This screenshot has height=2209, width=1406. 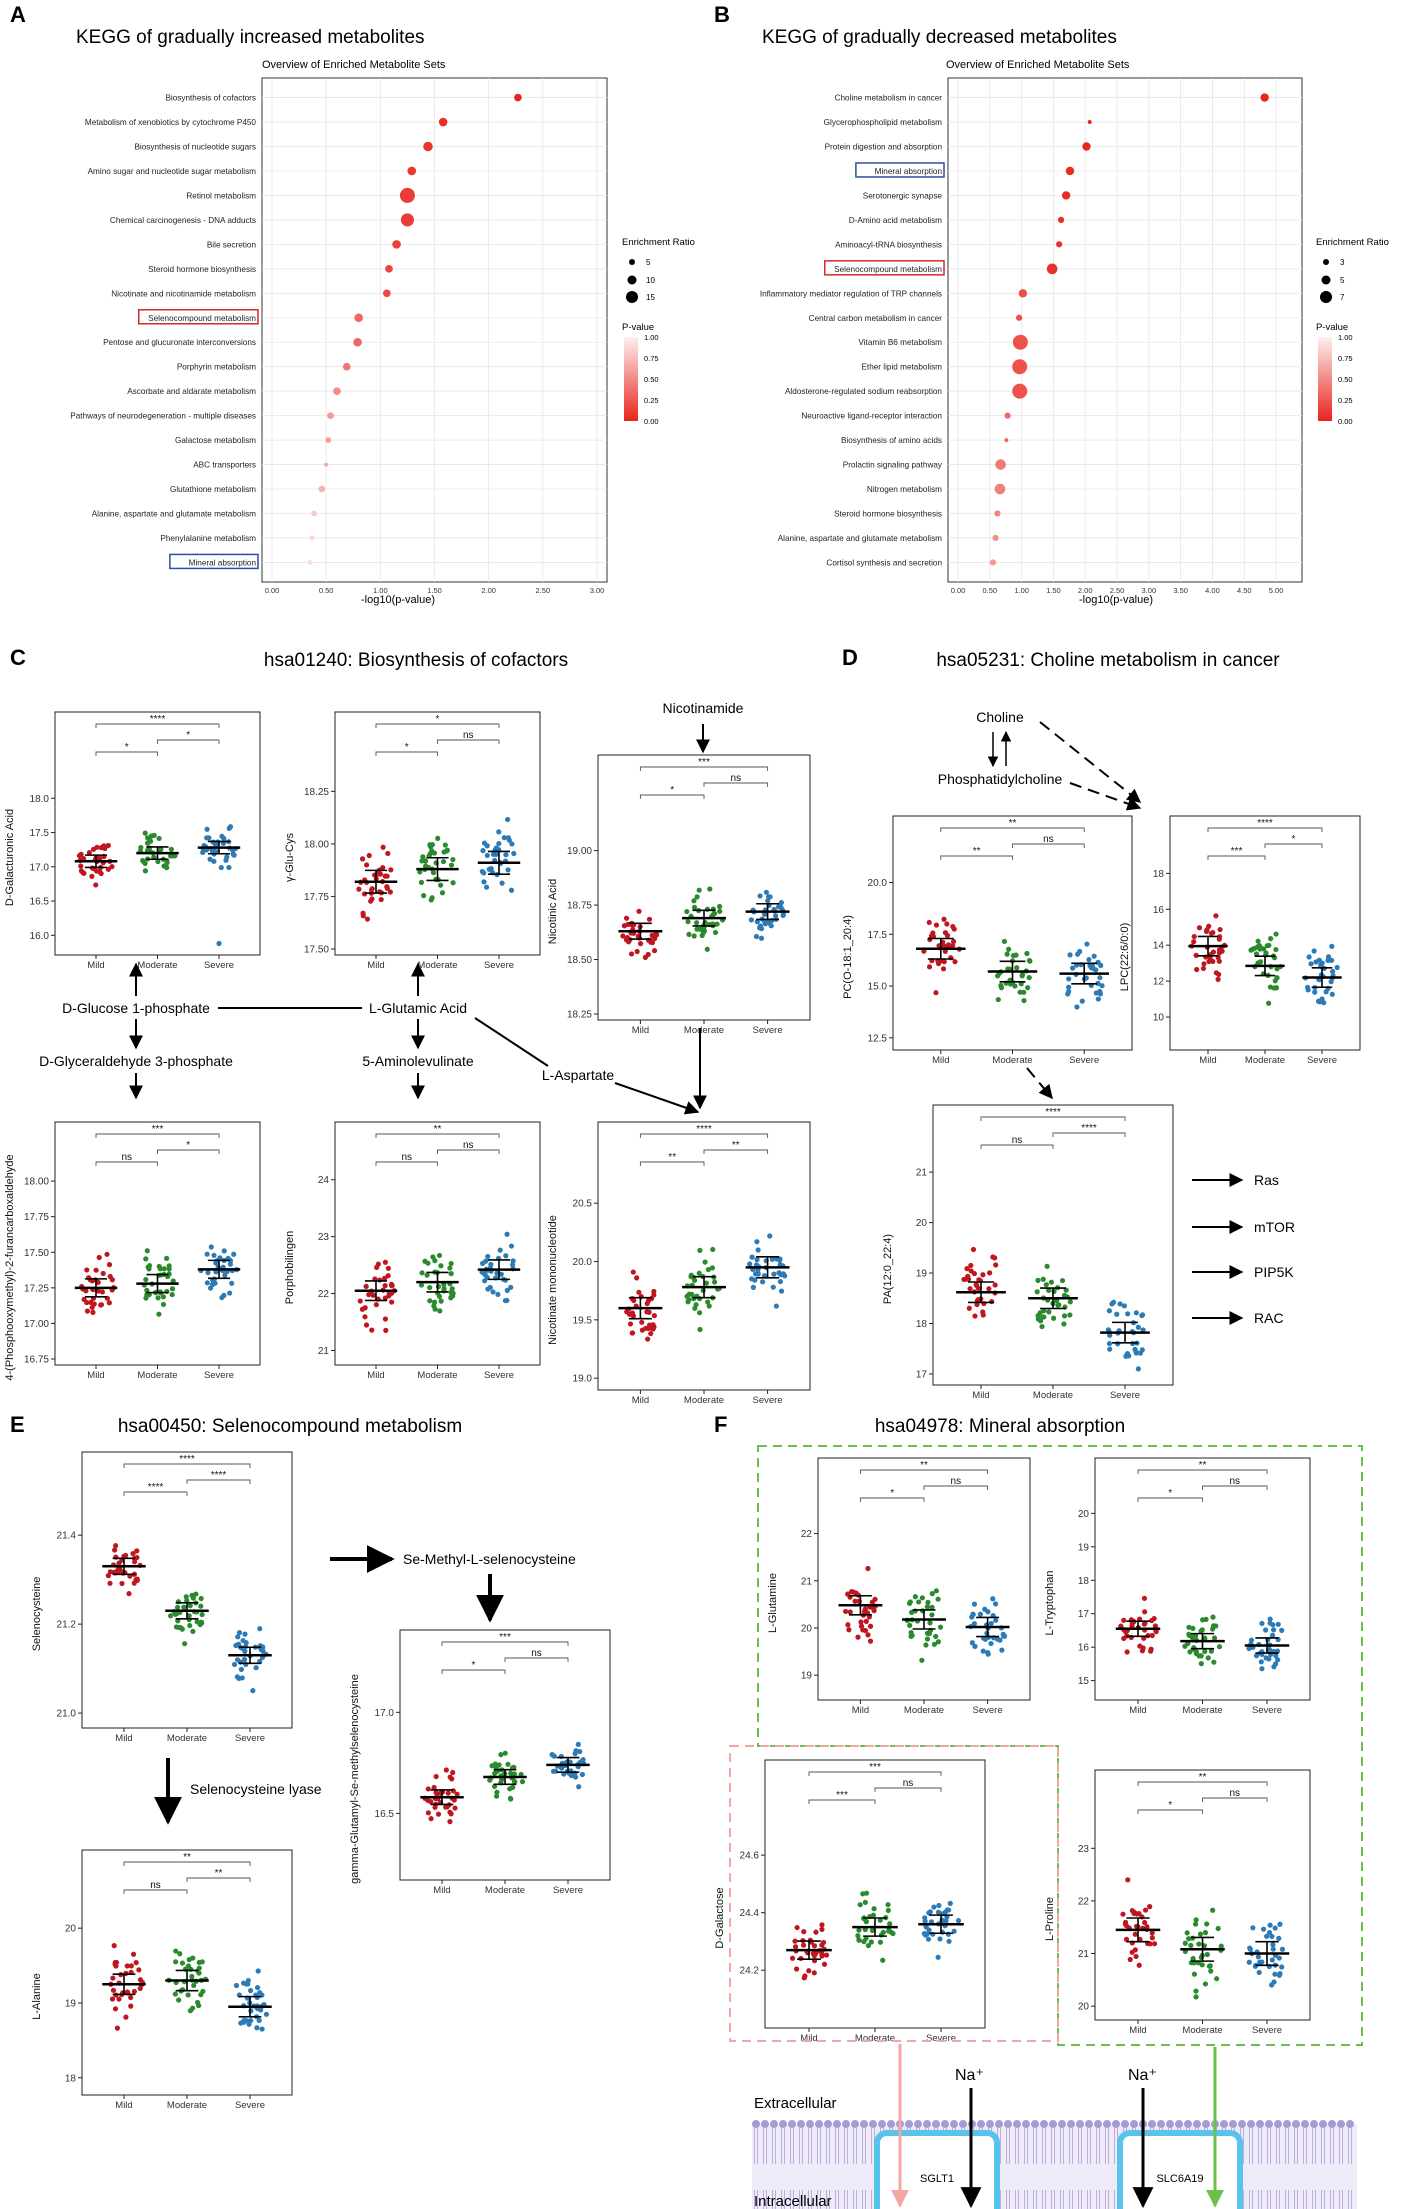 What do you see at coordinates (900, 170) in the screenshot?
I see `kegg-highlight-box` at bounding box center [900, 170].